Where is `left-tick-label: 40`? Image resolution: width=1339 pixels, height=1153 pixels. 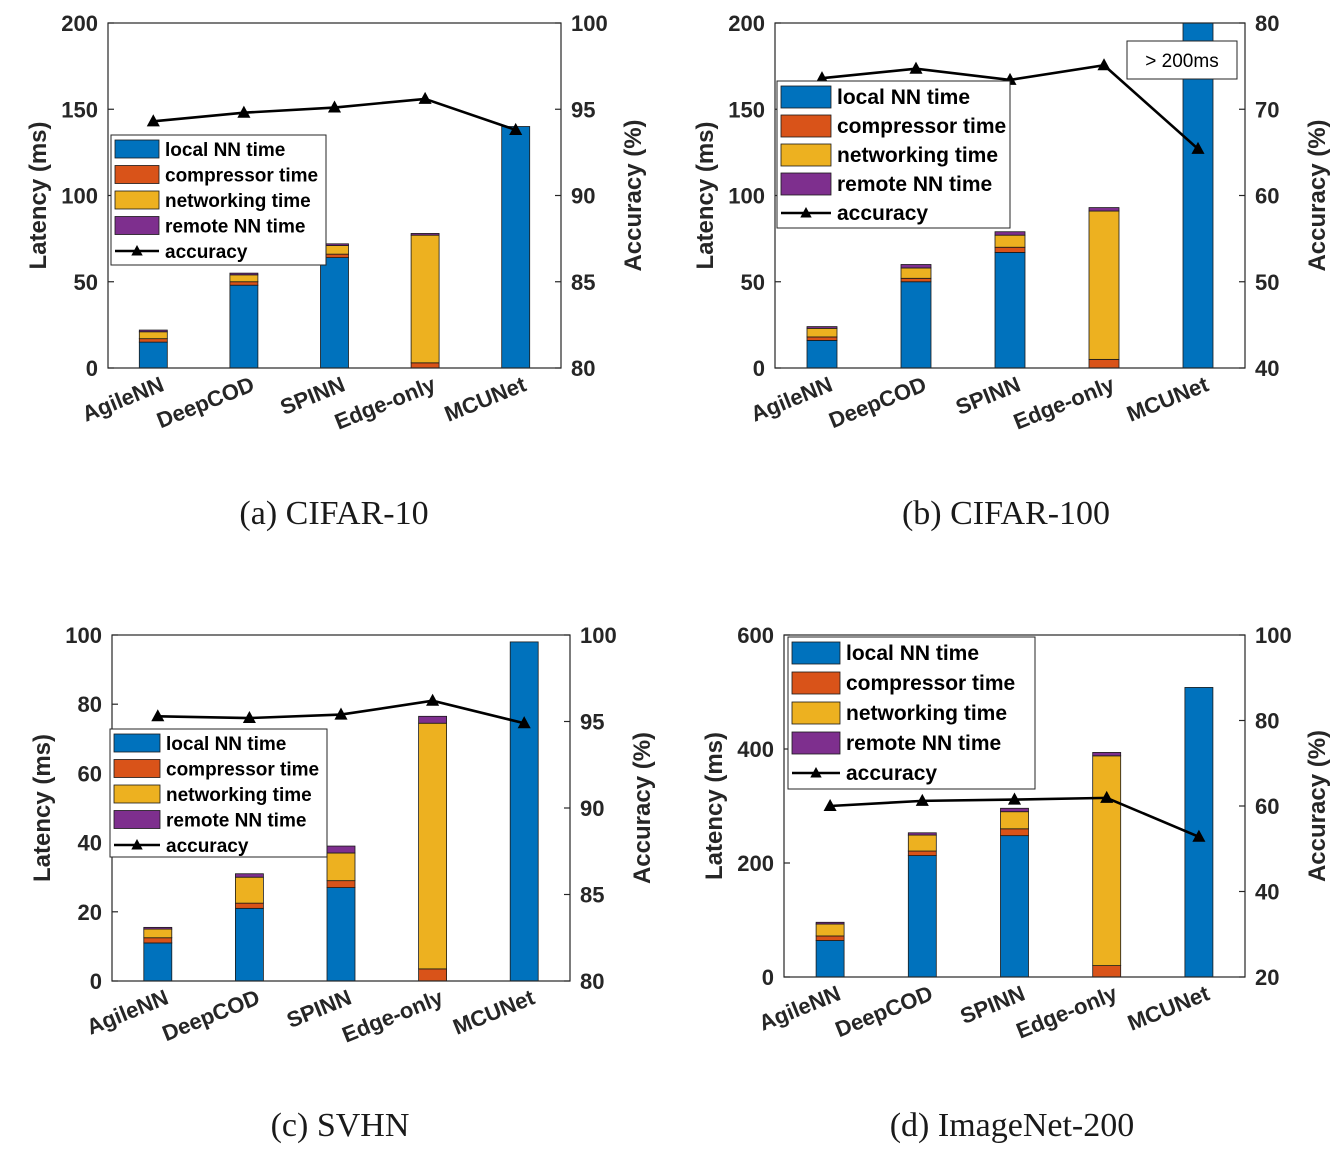
left-tick-label: 40 is located at coordinates (90, 843).